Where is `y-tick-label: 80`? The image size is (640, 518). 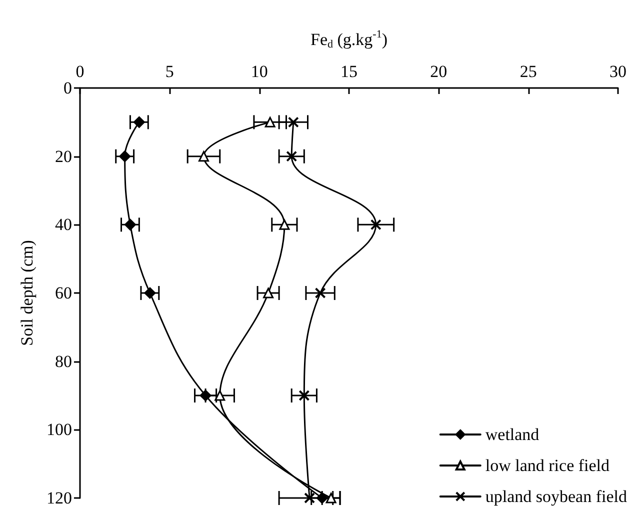 y-tick-label: 80 is located at coordinates (63, 361).